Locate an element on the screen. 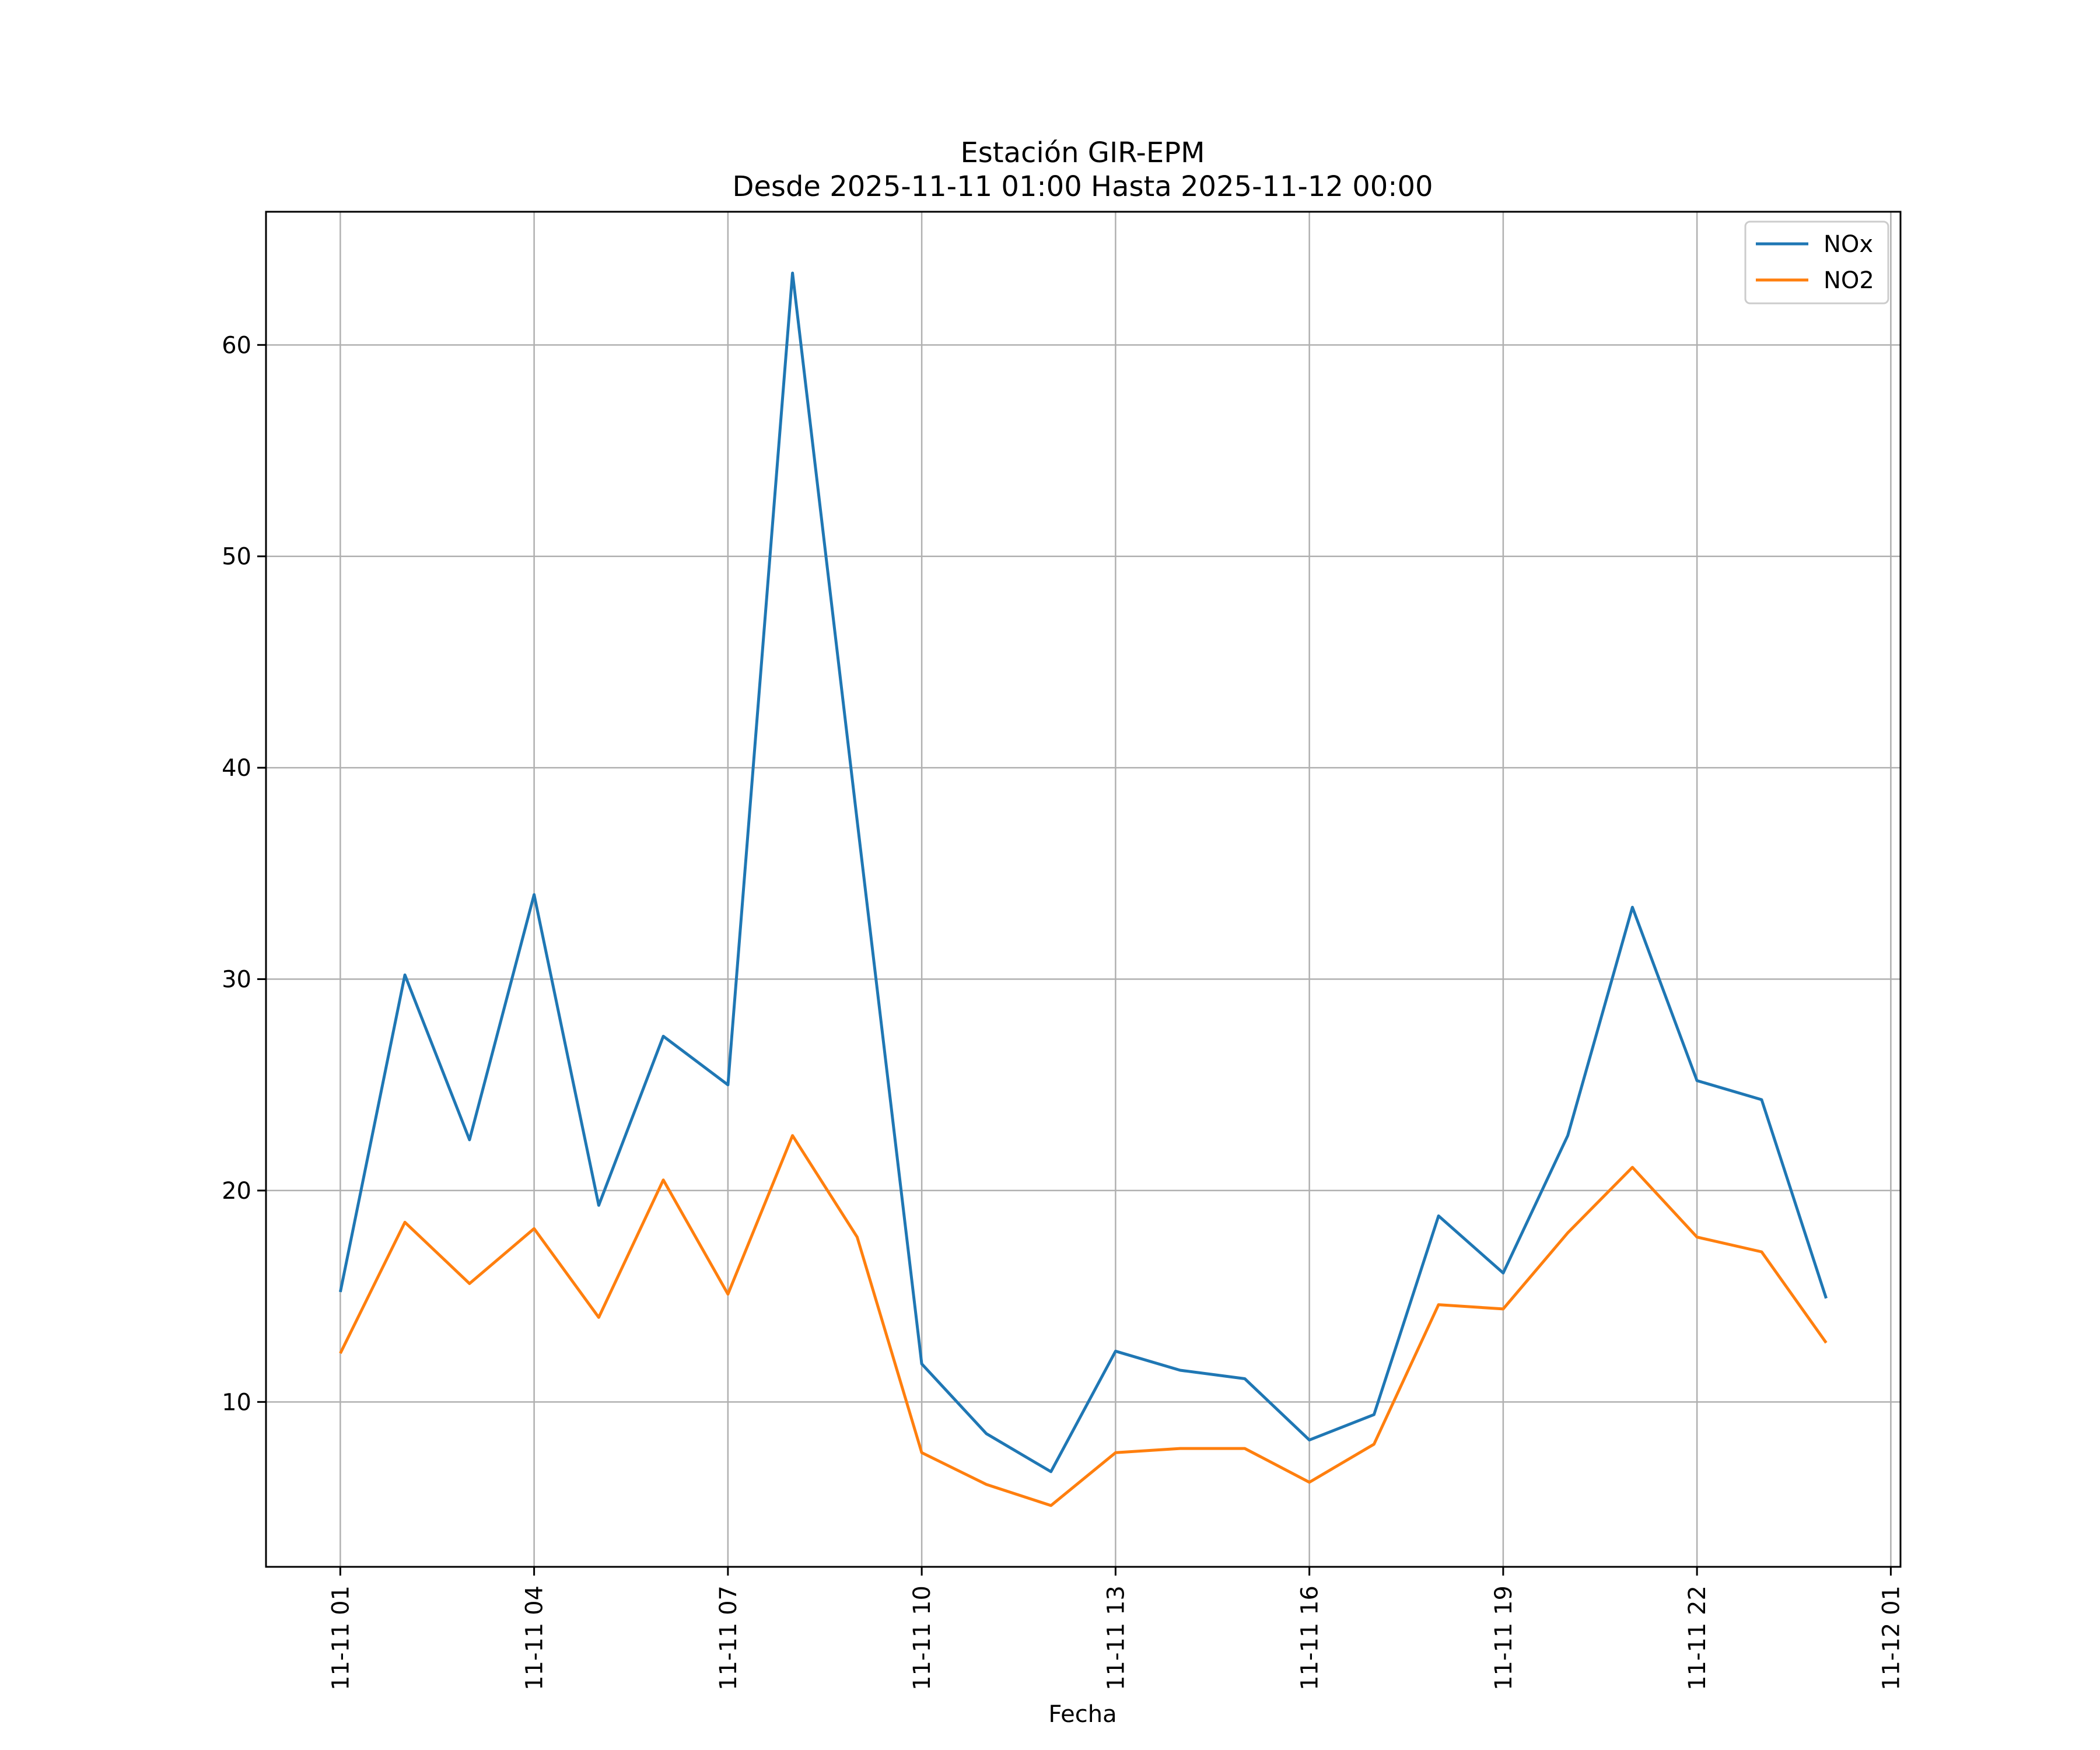 The image size is (2100, 1750). legend-label-no2: NO2 is located at coordinates (1849, 280).